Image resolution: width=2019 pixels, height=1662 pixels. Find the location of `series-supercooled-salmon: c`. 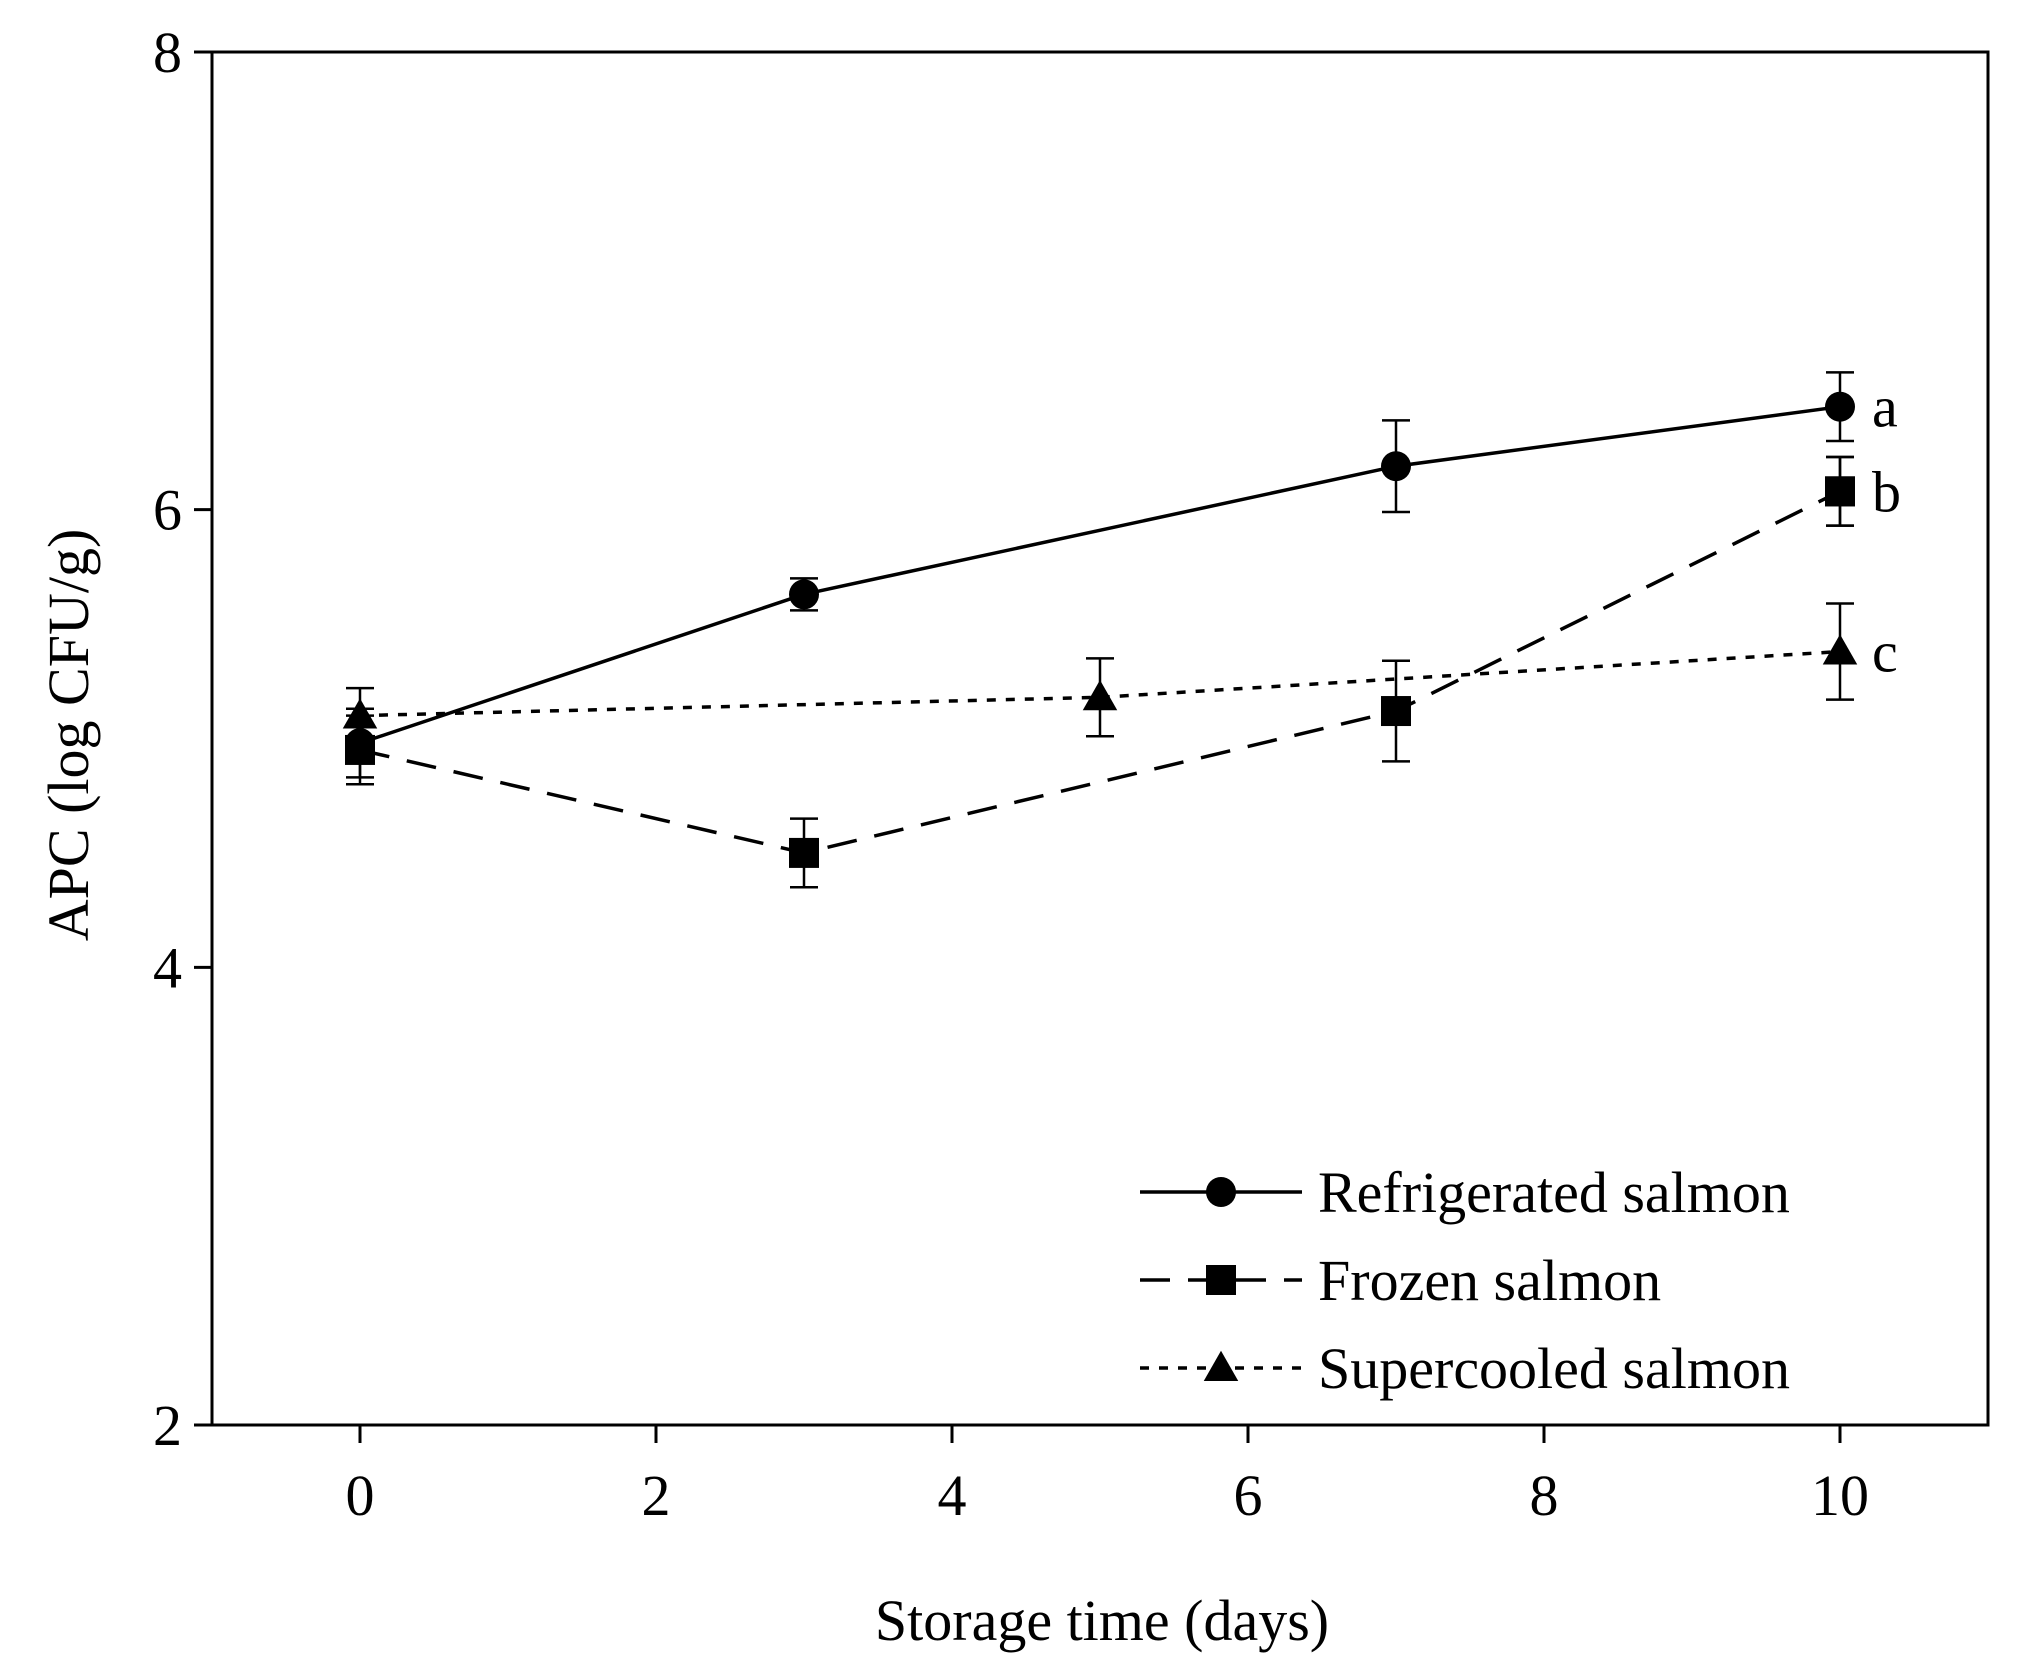

series-supercooled-salmon: c is located at coordinates (1120, 673).